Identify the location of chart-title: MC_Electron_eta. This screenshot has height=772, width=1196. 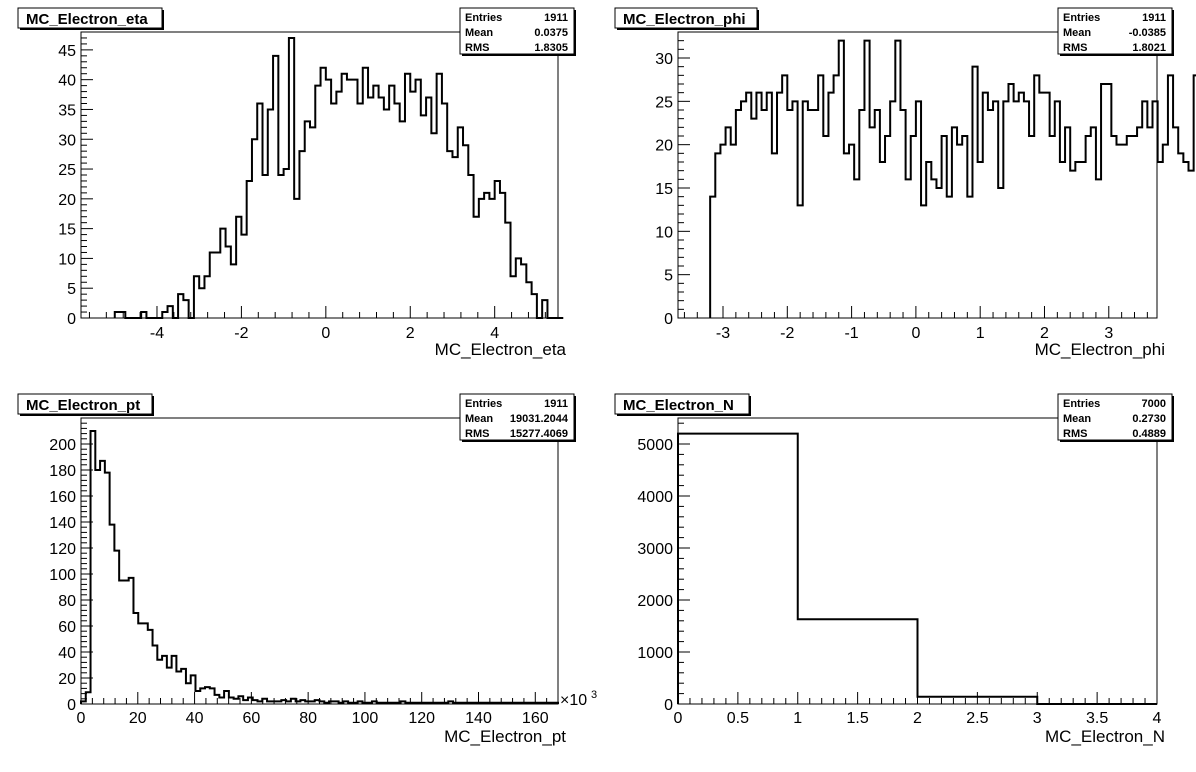
(87, 19).